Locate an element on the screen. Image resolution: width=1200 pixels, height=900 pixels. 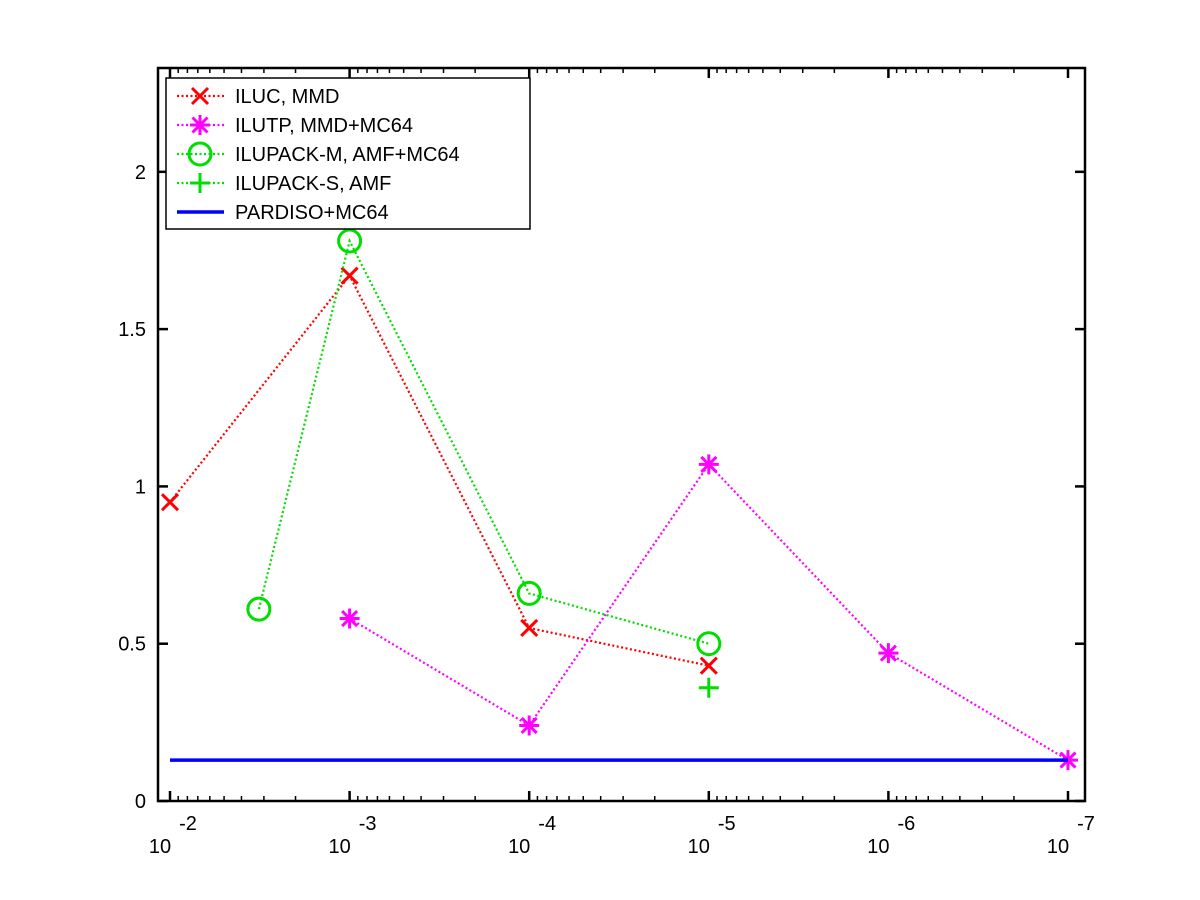
x-tick-label-exponent: -3 is located at coordinates (368, 824).